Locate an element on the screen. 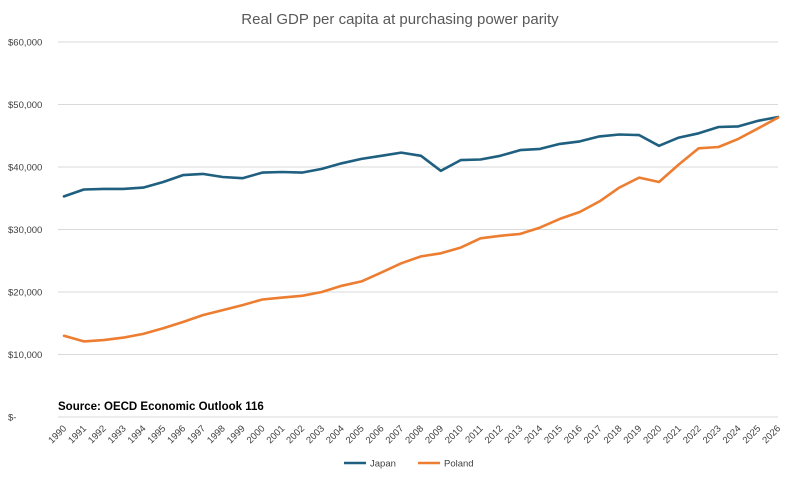  x-tick-label: 1994 is located at coordinates (137, 434).